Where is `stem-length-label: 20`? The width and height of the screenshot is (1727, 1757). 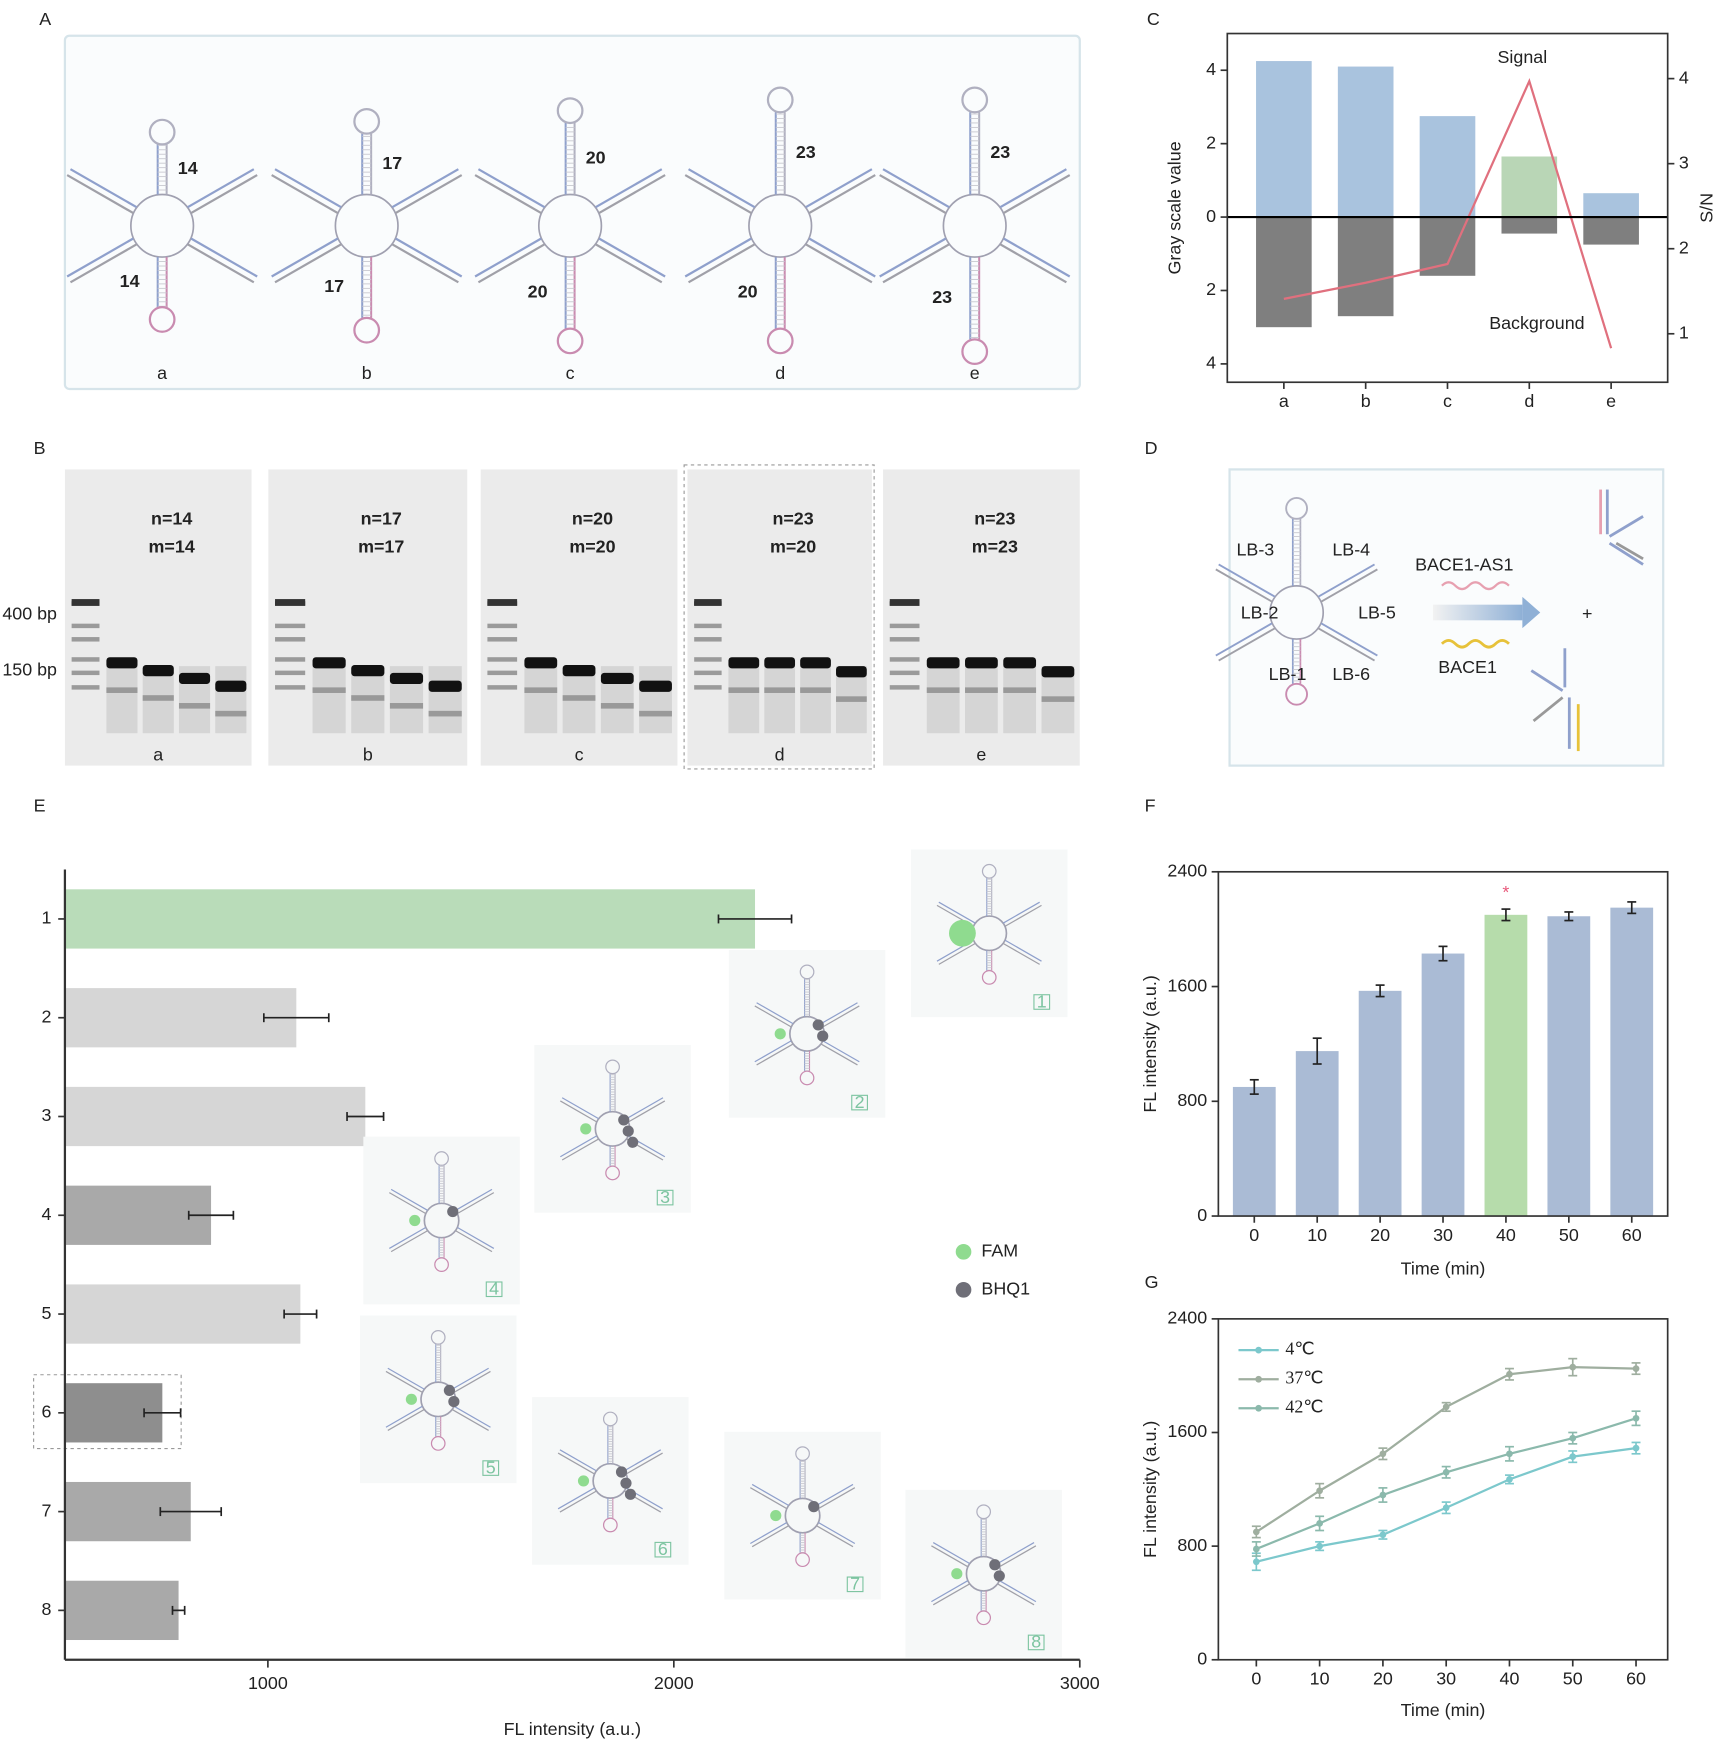
stem-length-label: 20 is located at coordinates (538, 292).